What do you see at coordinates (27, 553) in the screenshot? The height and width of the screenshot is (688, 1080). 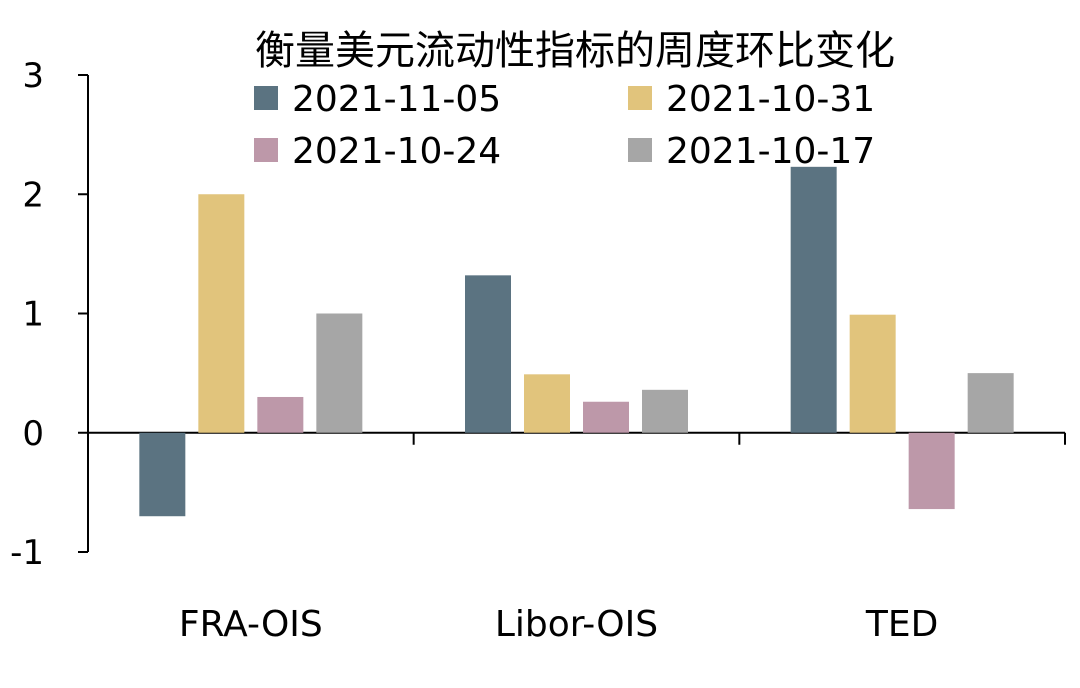 I see `y-tick-label: -1` at bounding box center [27, 553].